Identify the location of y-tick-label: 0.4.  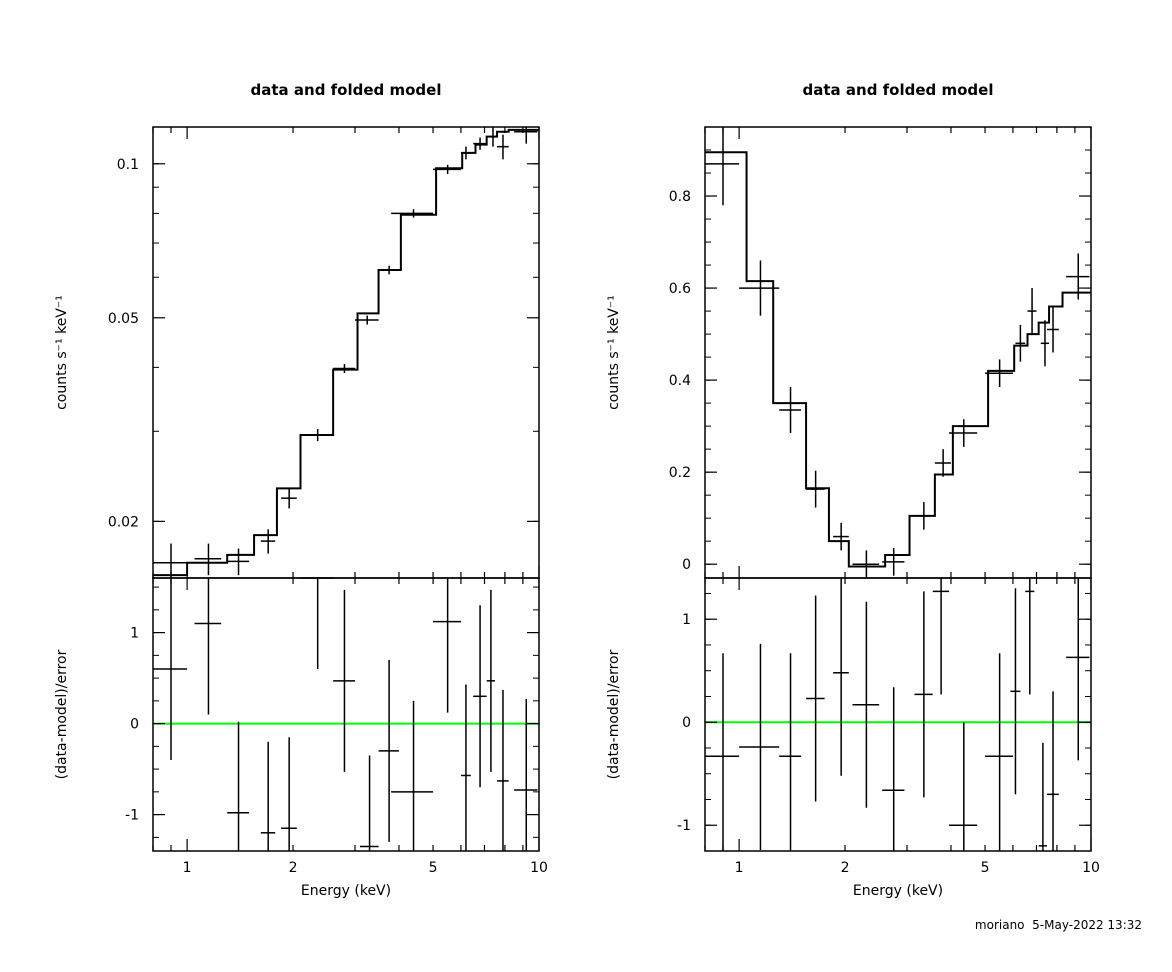
(680, 381).